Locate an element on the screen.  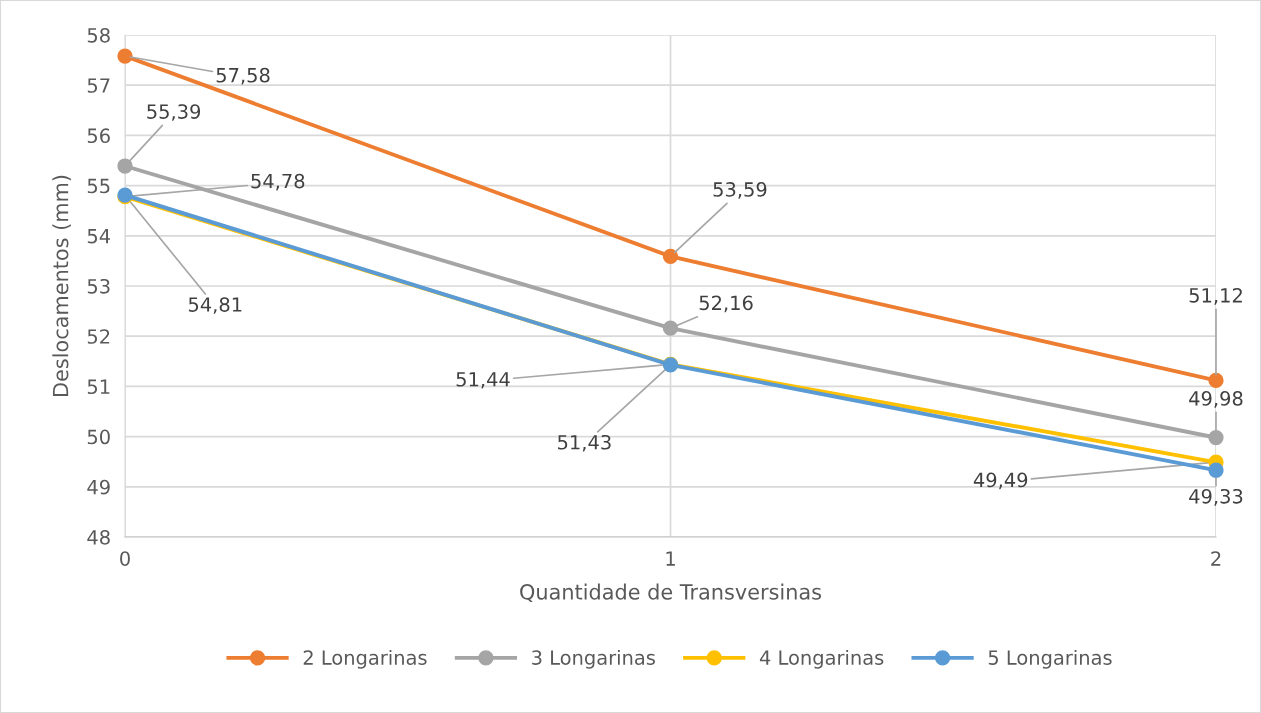
x-tick-label: 0 is located at coordinates (125, 558).